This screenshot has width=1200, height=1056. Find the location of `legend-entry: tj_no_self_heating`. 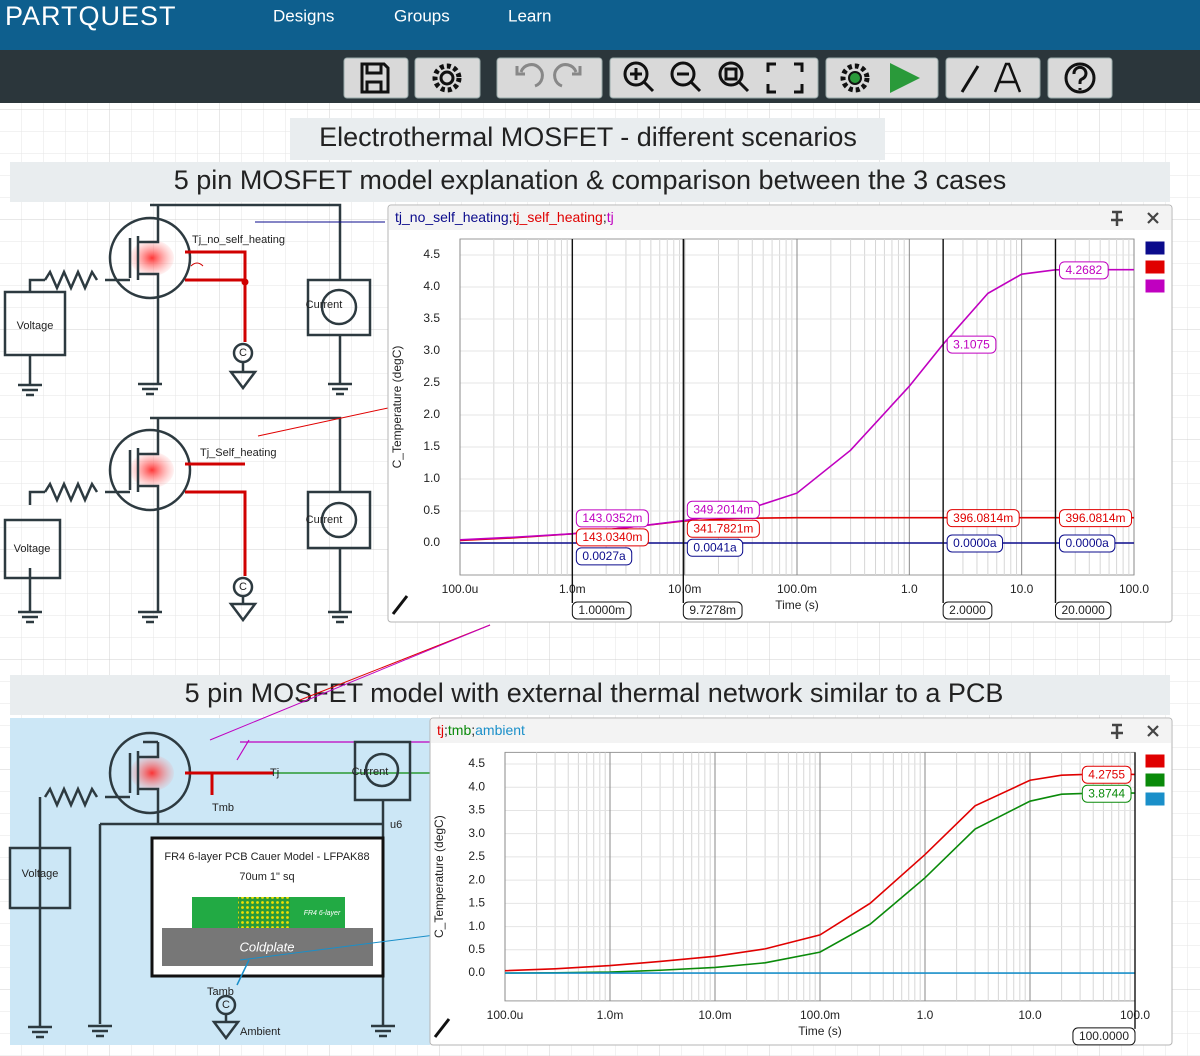

legend-entry: tj_no_self_heating is located at coordinates (452, 217).